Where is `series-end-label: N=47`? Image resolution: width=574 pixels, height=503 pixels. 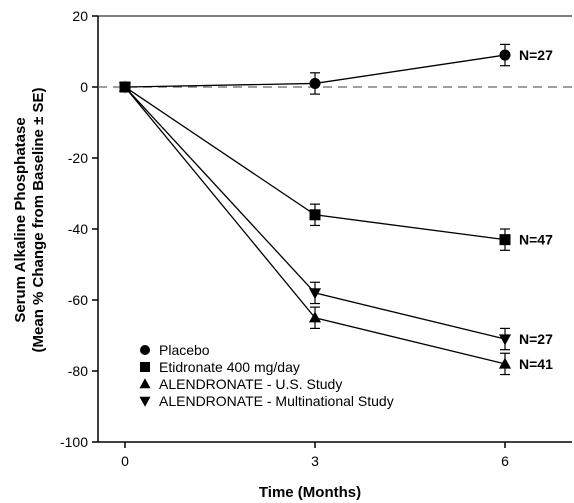 series-end-label: N=47 is located at coordinates (536, 240).